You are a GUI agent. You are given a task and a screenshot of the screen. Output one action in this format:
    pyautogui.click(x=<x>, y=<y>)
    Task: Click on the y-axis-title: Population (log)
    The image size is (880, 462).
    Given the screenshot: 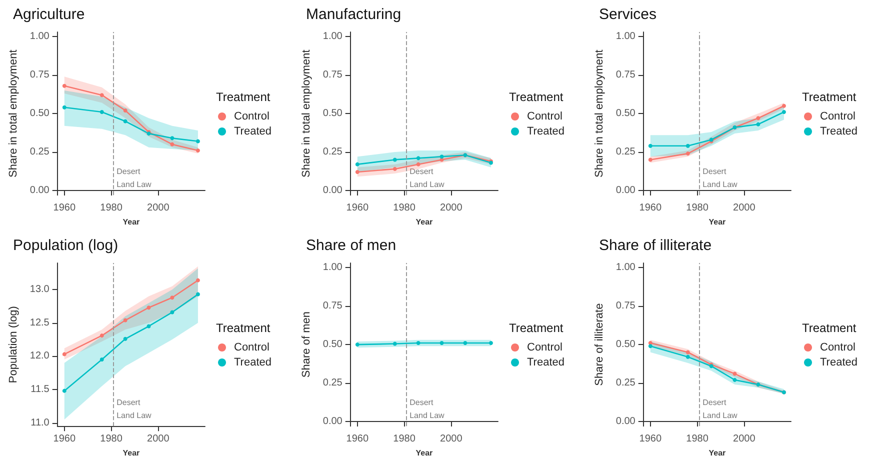 What is the action you would take?
    pyautogui.click(x=14, y=345)
    